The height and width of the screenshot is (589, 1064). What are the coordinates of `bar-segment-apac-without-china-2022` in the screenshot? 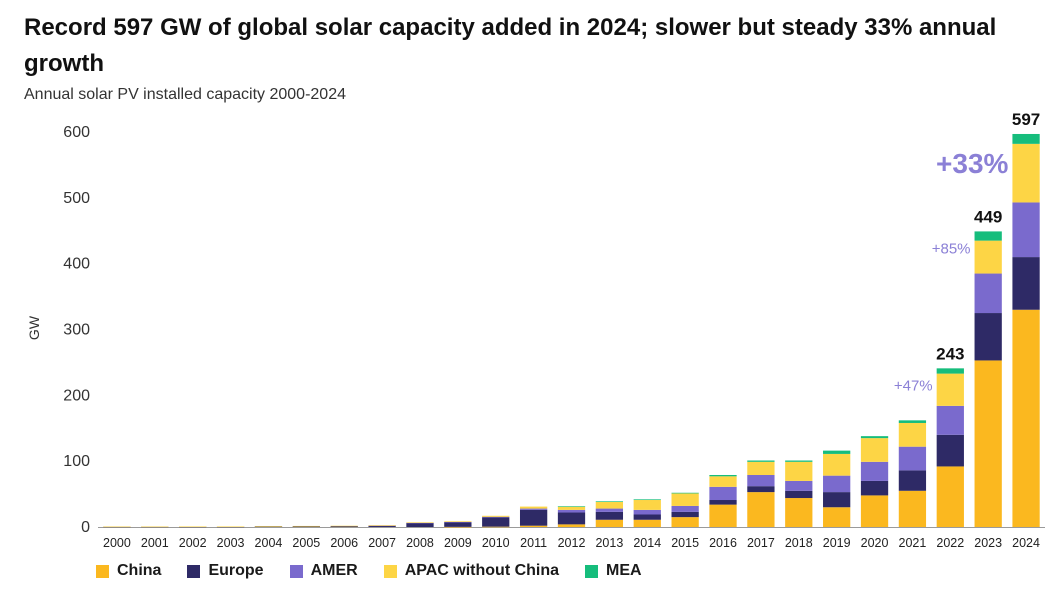 It's located at (950, 389).